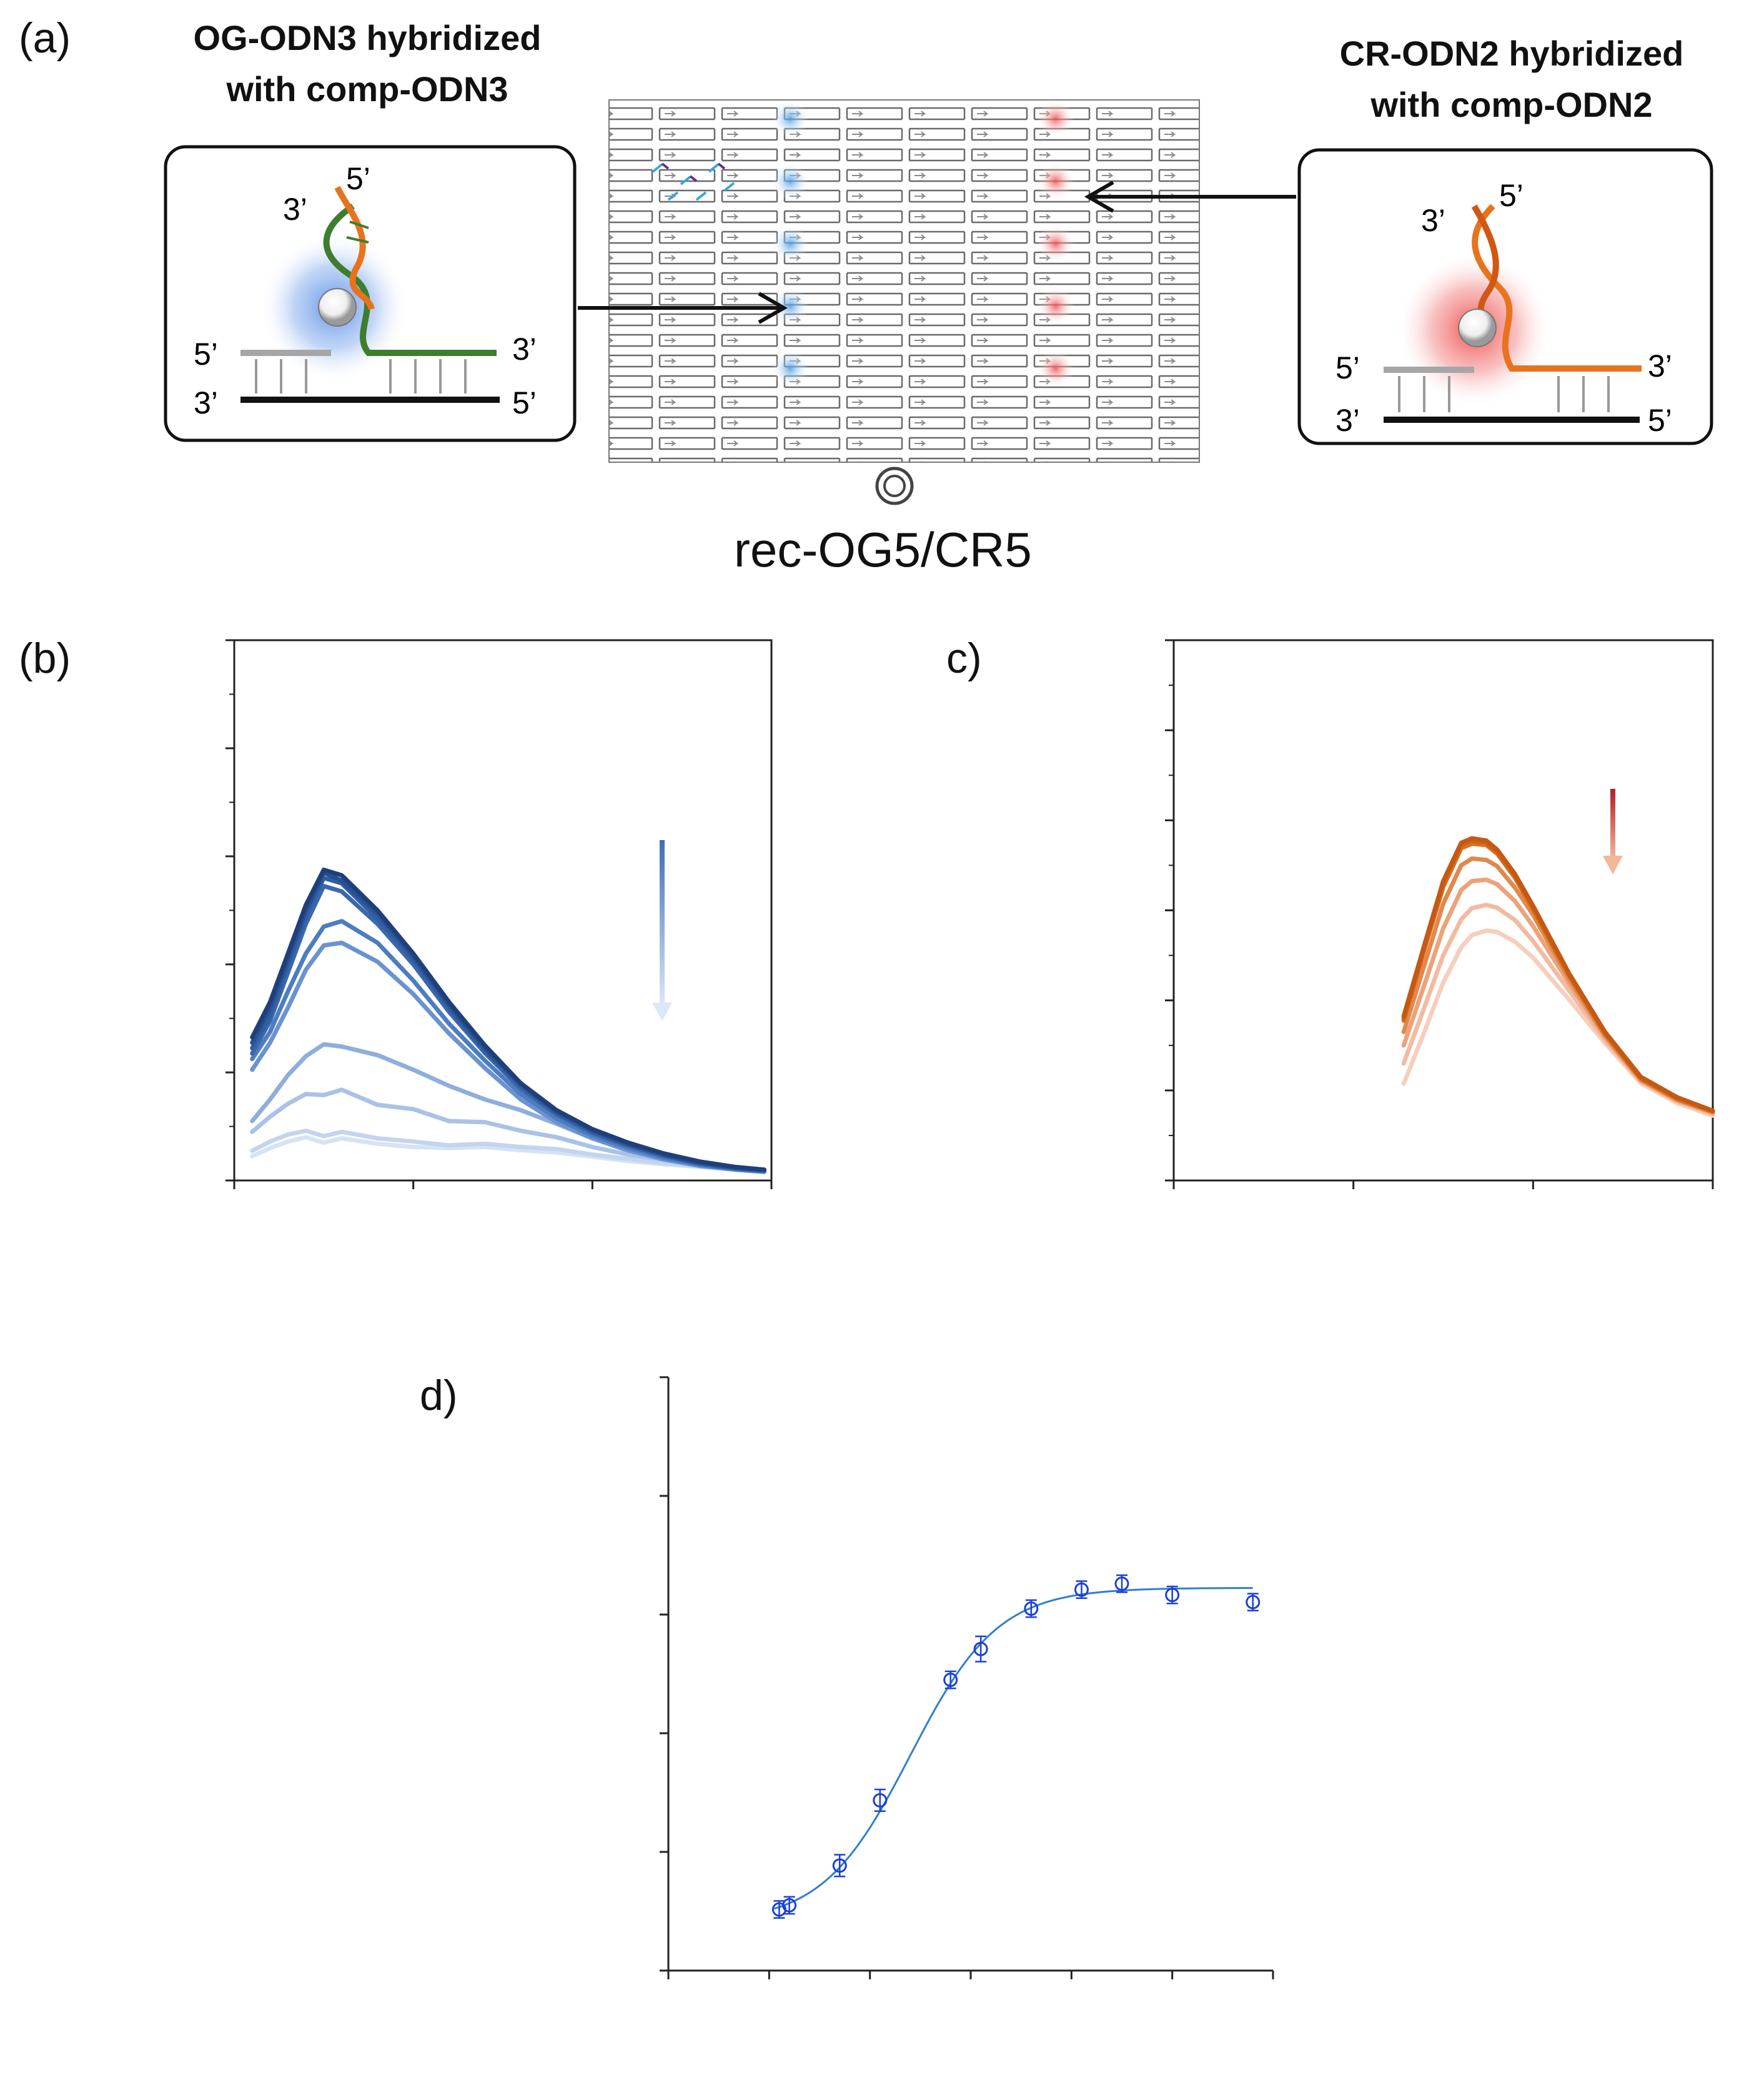  I want to click on chart-c, so click(1440, 914).